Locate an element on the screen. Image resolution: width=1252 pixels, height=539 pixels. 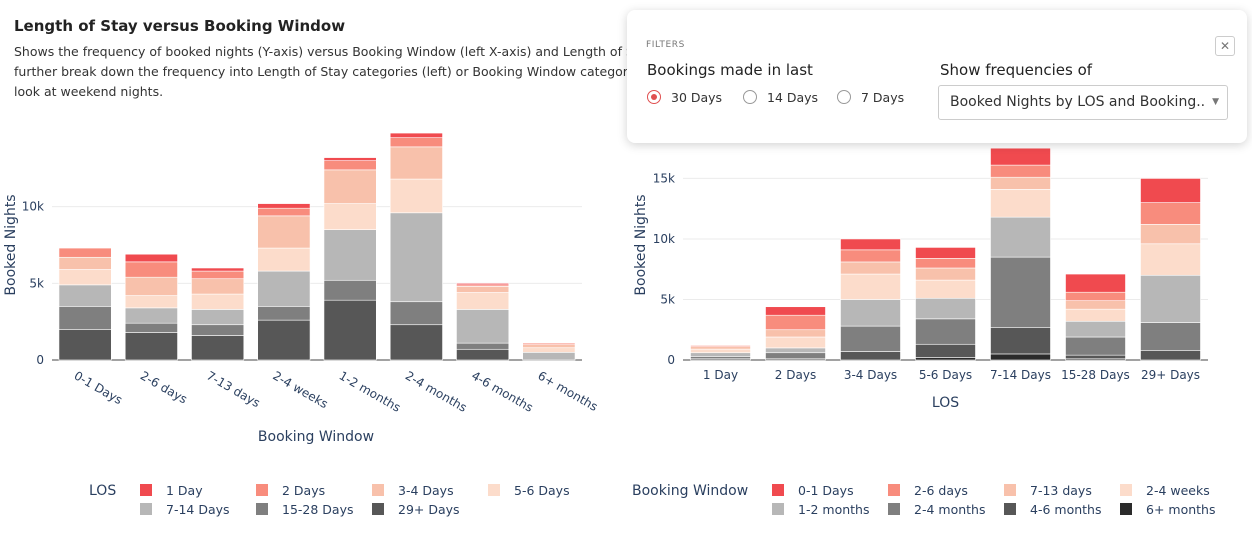
legend-label: 2 Days is located at coordinates (303, 490).